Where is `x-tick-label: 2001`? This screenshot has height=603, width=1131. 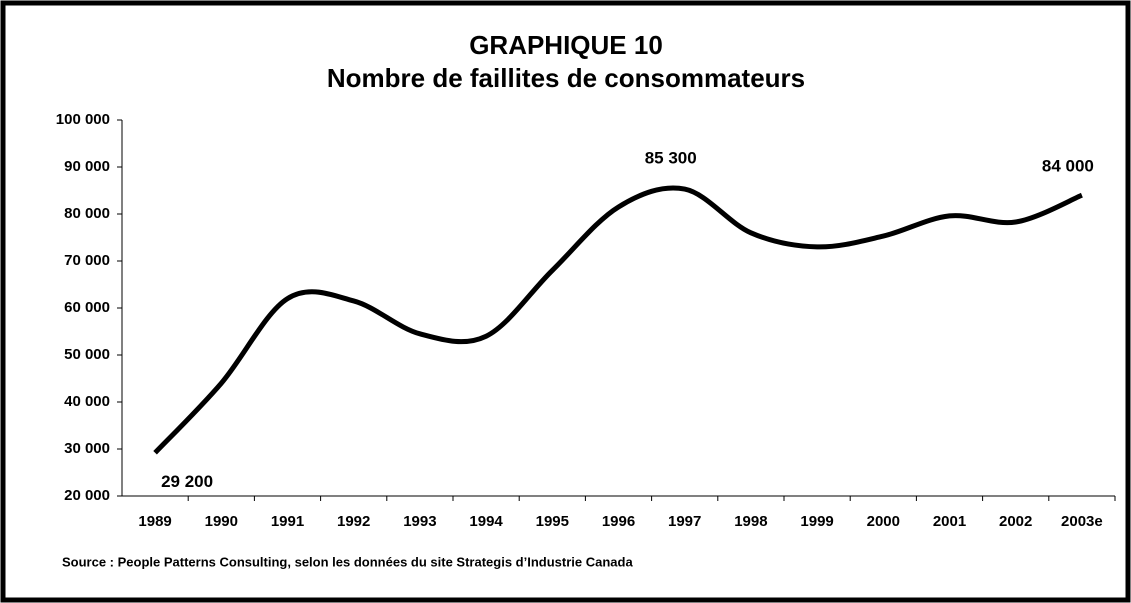
x-tick-label: 2001 is located at coordinates (949, 521).